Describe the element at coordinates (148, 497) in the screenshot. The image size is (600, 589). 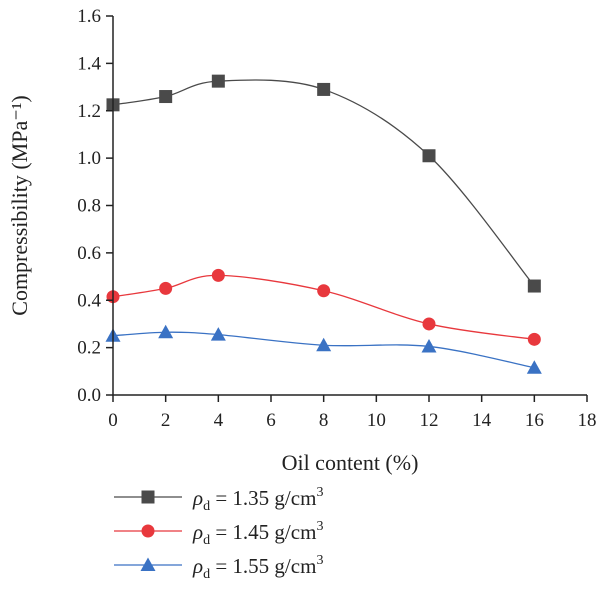
I see `legend-1-marker` at that location.